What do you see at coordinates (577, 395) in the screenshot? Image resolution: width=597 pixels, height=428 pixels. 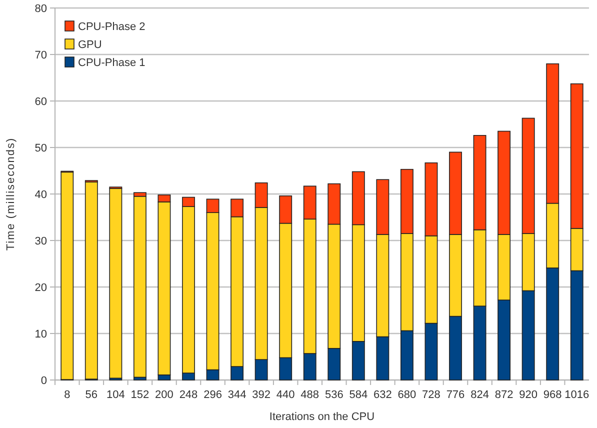 I see `x-tick-label: 1016` at bounding box center [577, 395].